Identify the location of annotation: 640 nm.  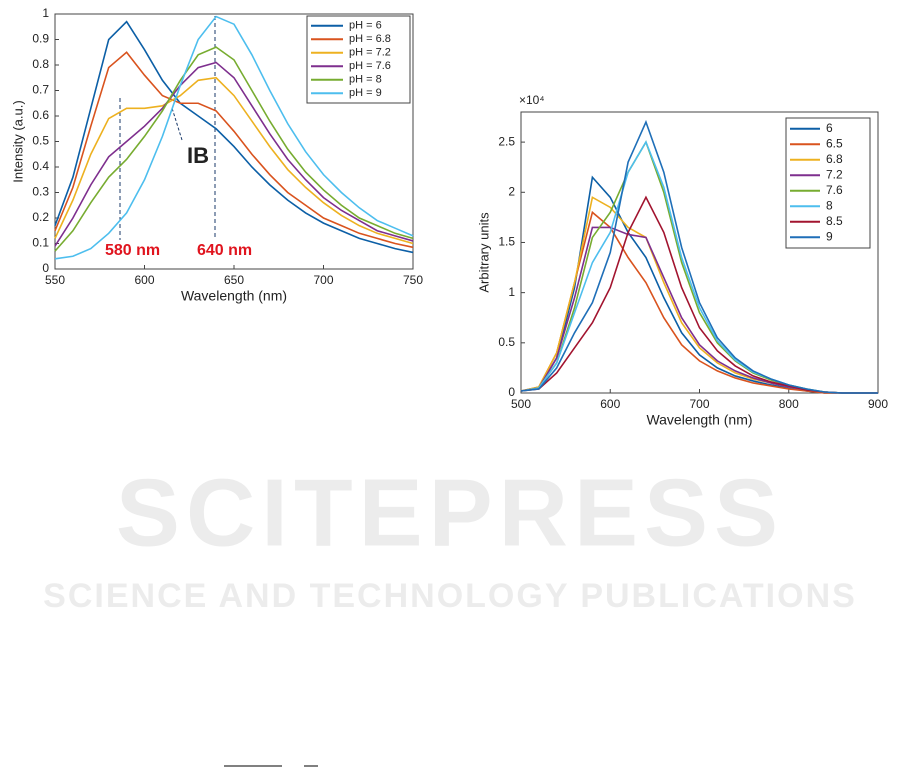
(224, 250).